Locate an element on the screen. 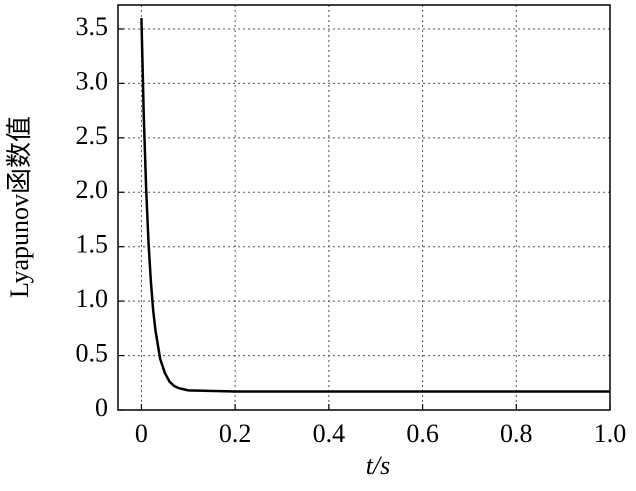  y-tick-label: 3.0 is located at coordinates (92, 80).